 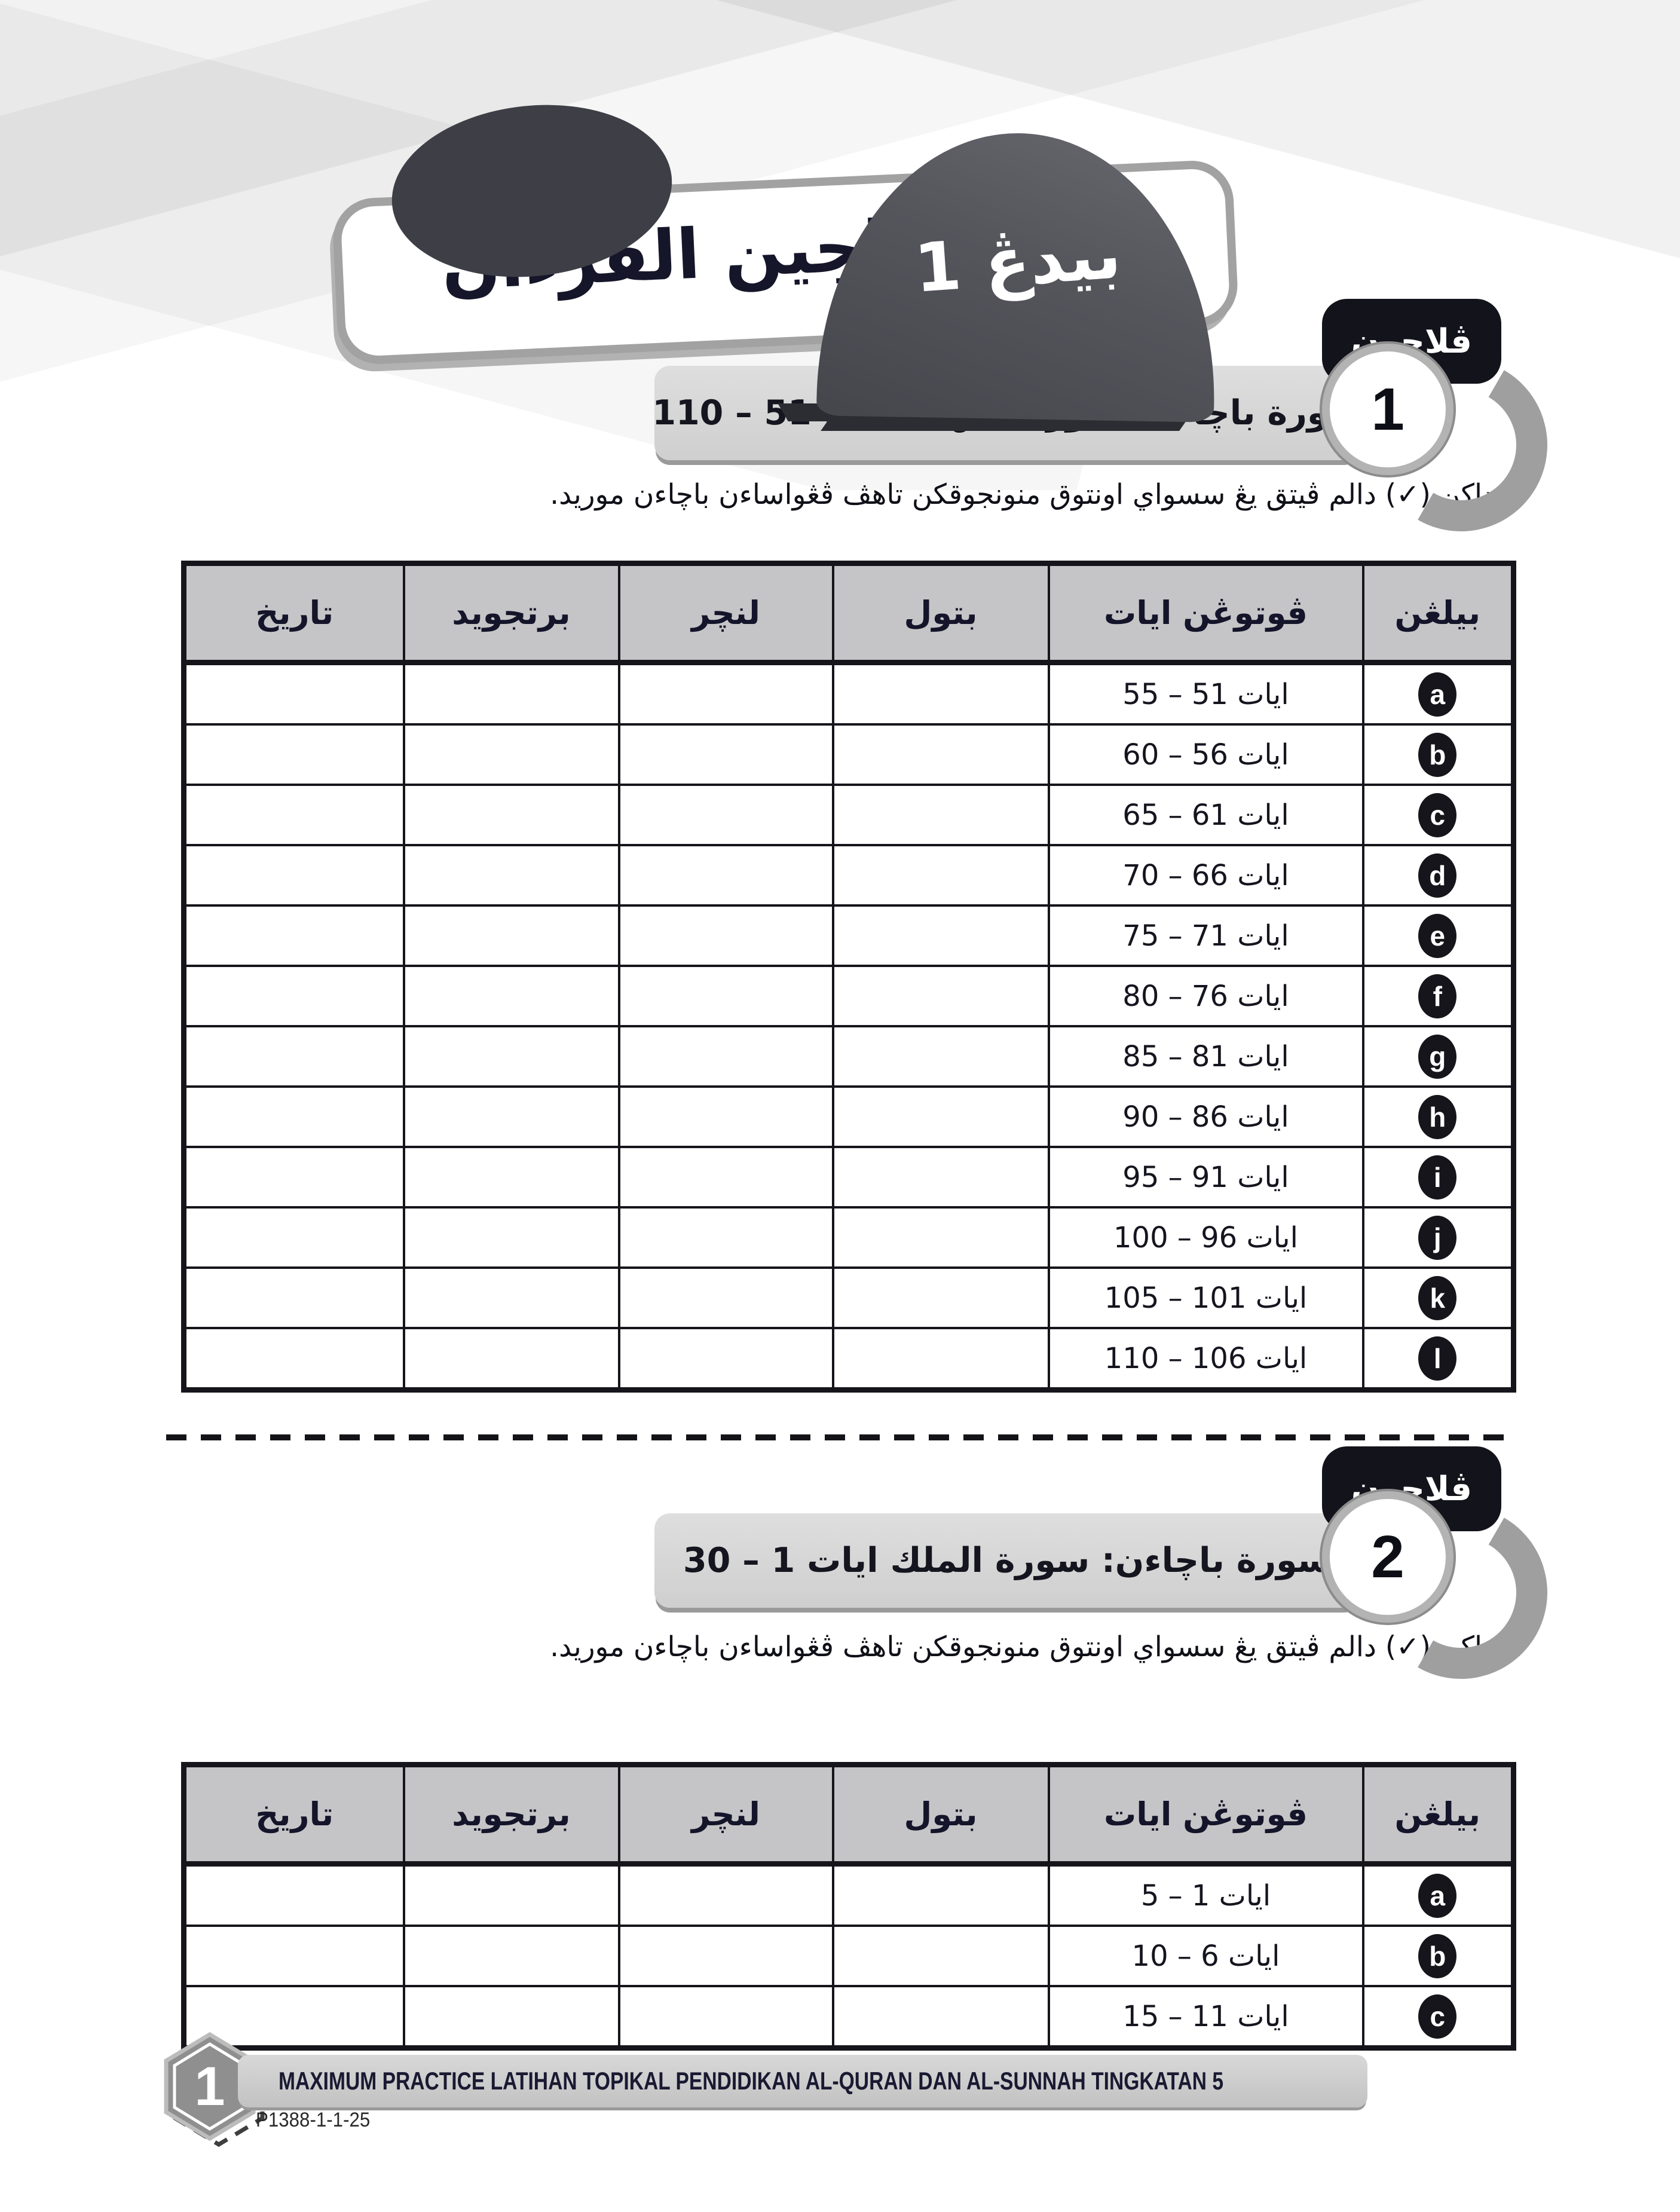 I want to click on ayat-range-cell: ايات 11 – 15, so click(x=1205, y=2017).